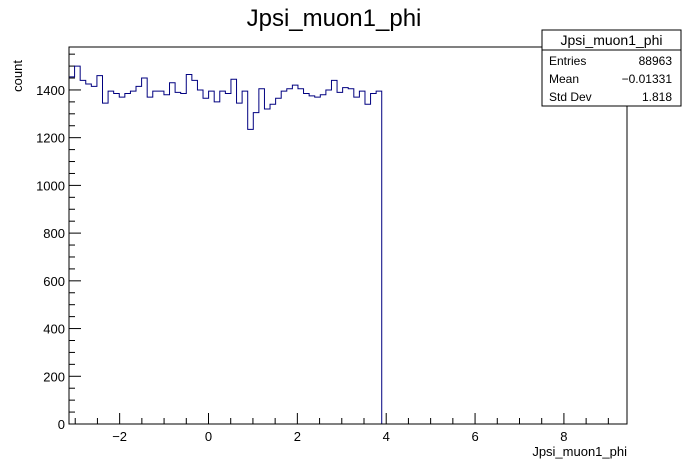 This screenshot has height=472, width=696. I want to click on y-tick-label: 1000, so click(50, 185).